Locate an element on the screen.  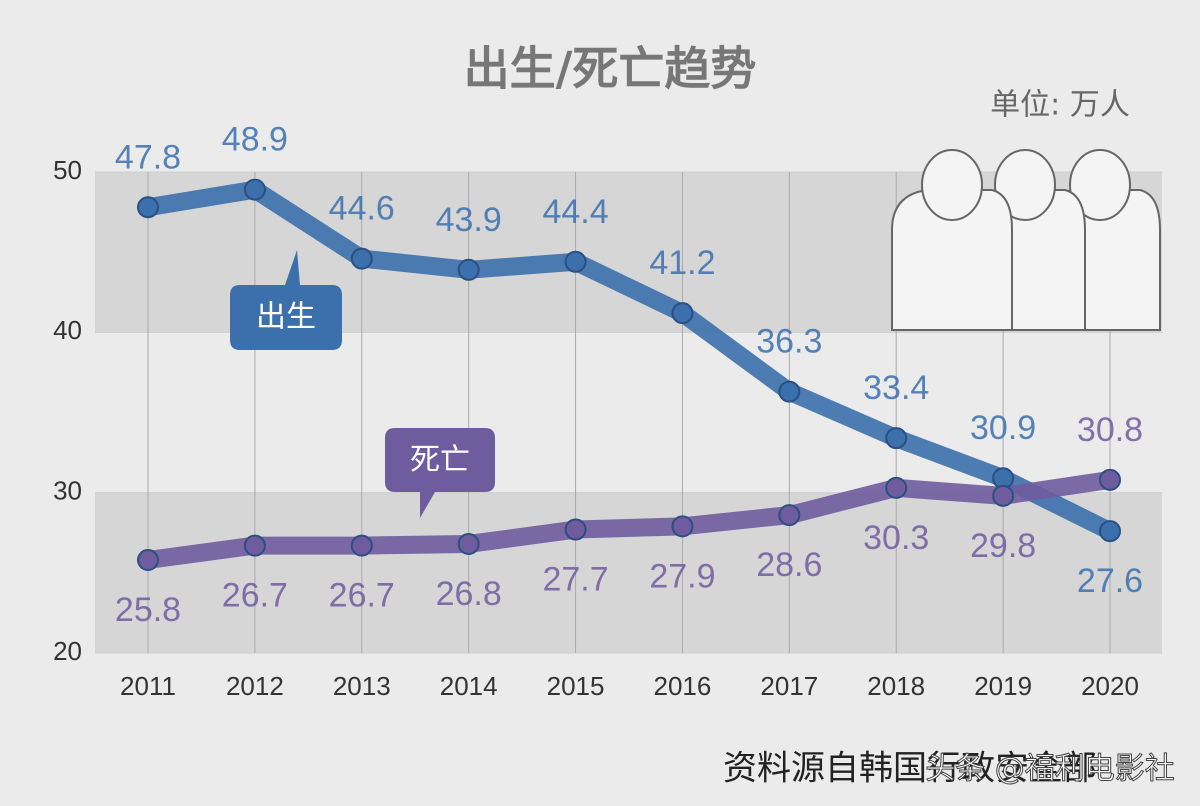
y-tick-label: 30 is located at coordinates (67, 491).